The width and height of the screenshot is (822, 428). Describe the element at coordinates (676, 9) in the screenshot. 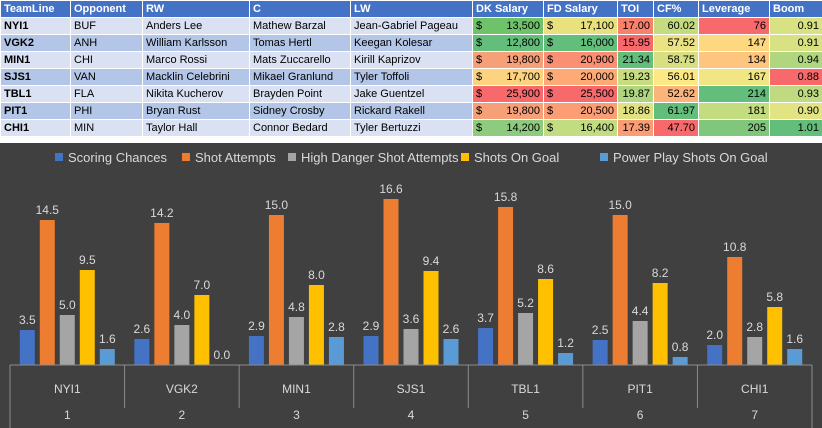

I see `header-cf-pct: CF%` at that location.